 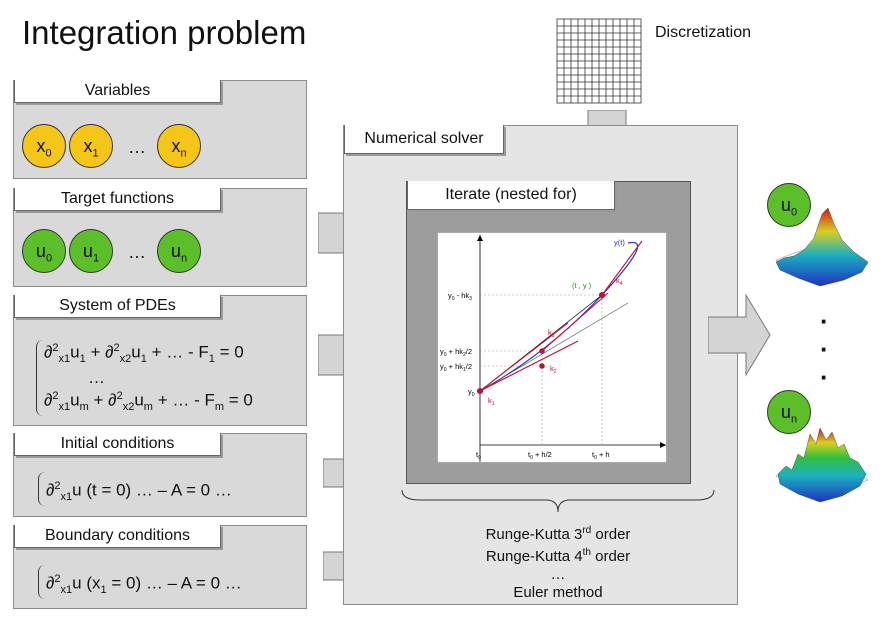 I want to click on variable-x0: x0, so click(x=44, y=146).